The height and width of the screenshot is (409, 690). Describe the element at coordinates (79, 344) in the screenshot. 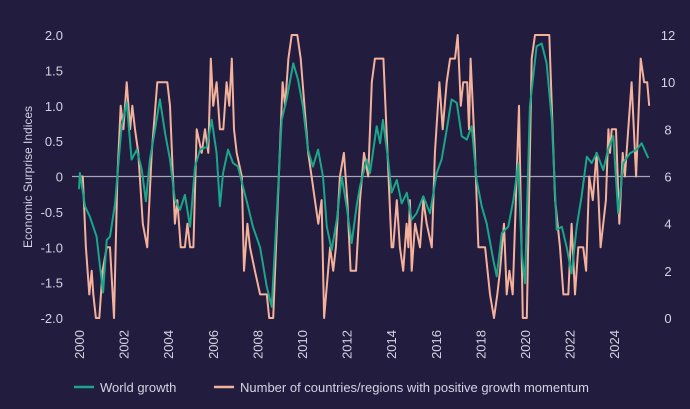

I see `x-tick-label: 2000` at that location.